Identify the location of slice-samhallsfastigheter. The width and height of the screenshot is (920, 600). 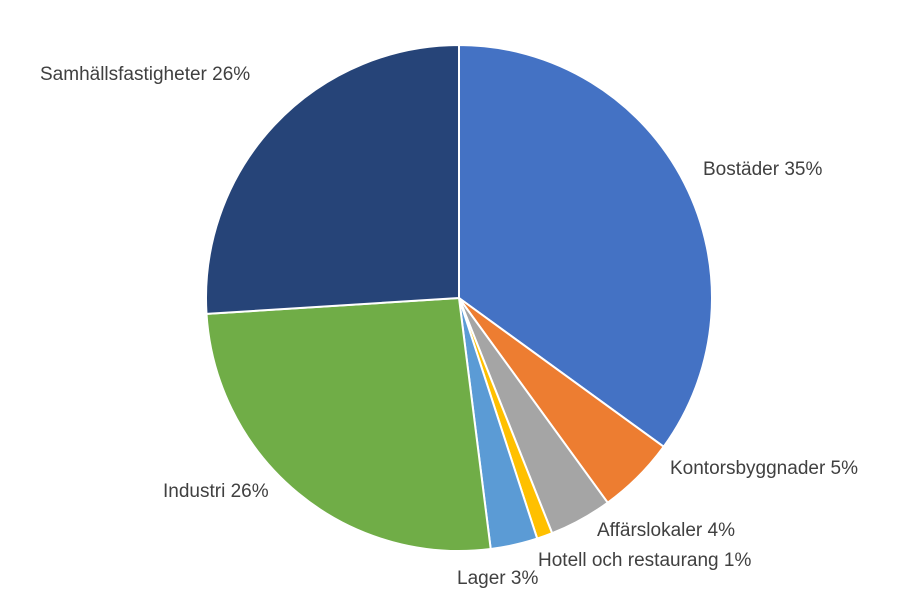
(332, 179).